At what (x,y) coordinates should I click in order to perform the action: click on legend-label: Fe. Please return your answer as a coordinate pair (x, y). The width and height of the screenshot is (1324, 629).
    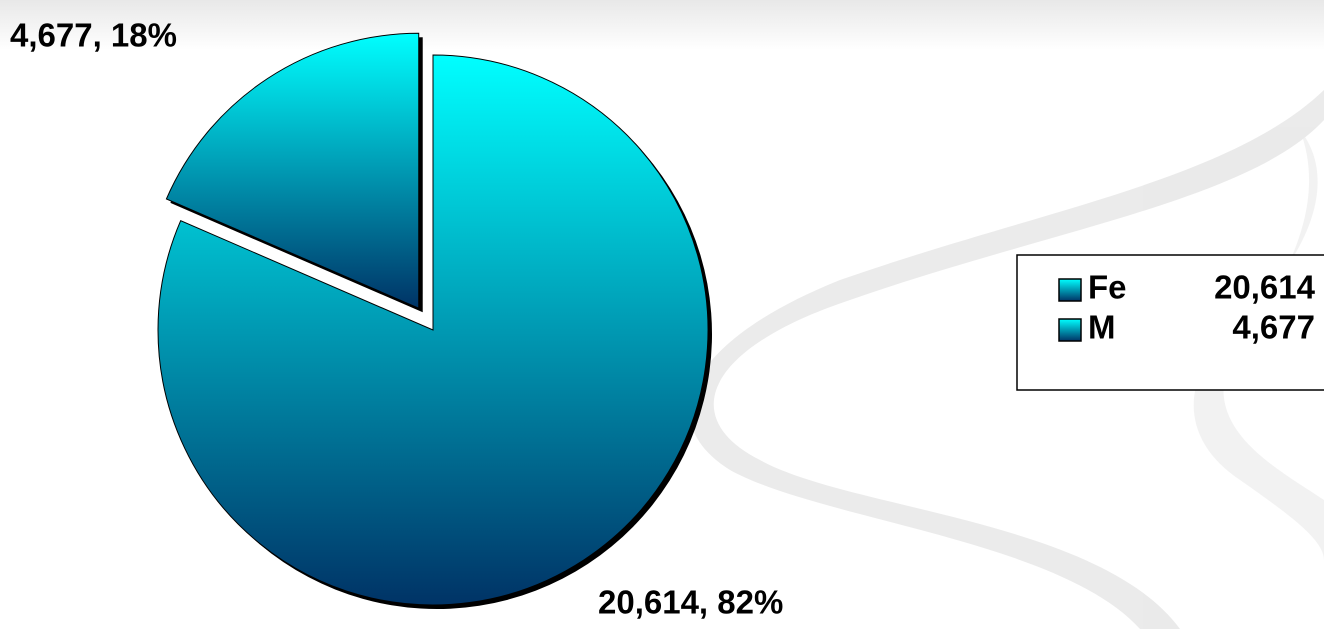
    Looking at the image, I should click on (1107, 287).